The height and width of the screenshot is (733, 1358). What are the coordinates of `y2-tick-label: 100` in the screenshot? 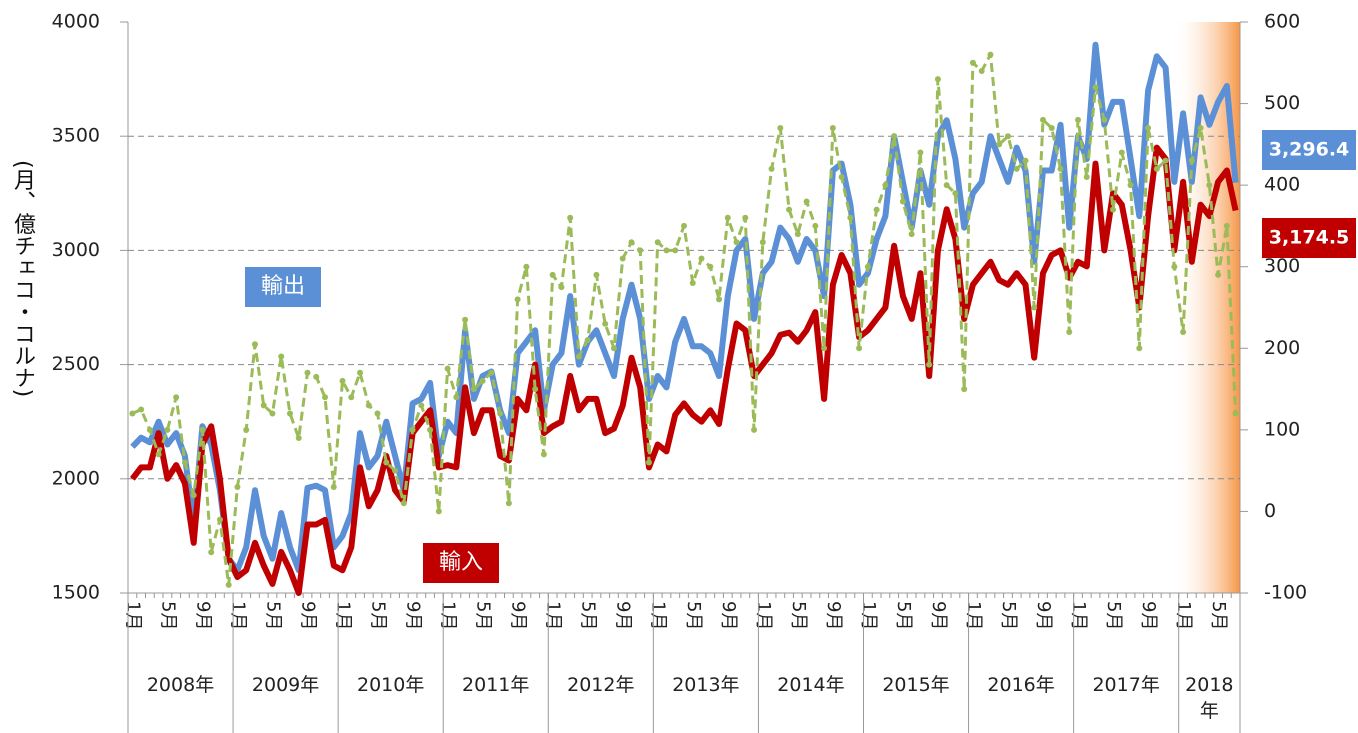 It's located at (1282, 429).